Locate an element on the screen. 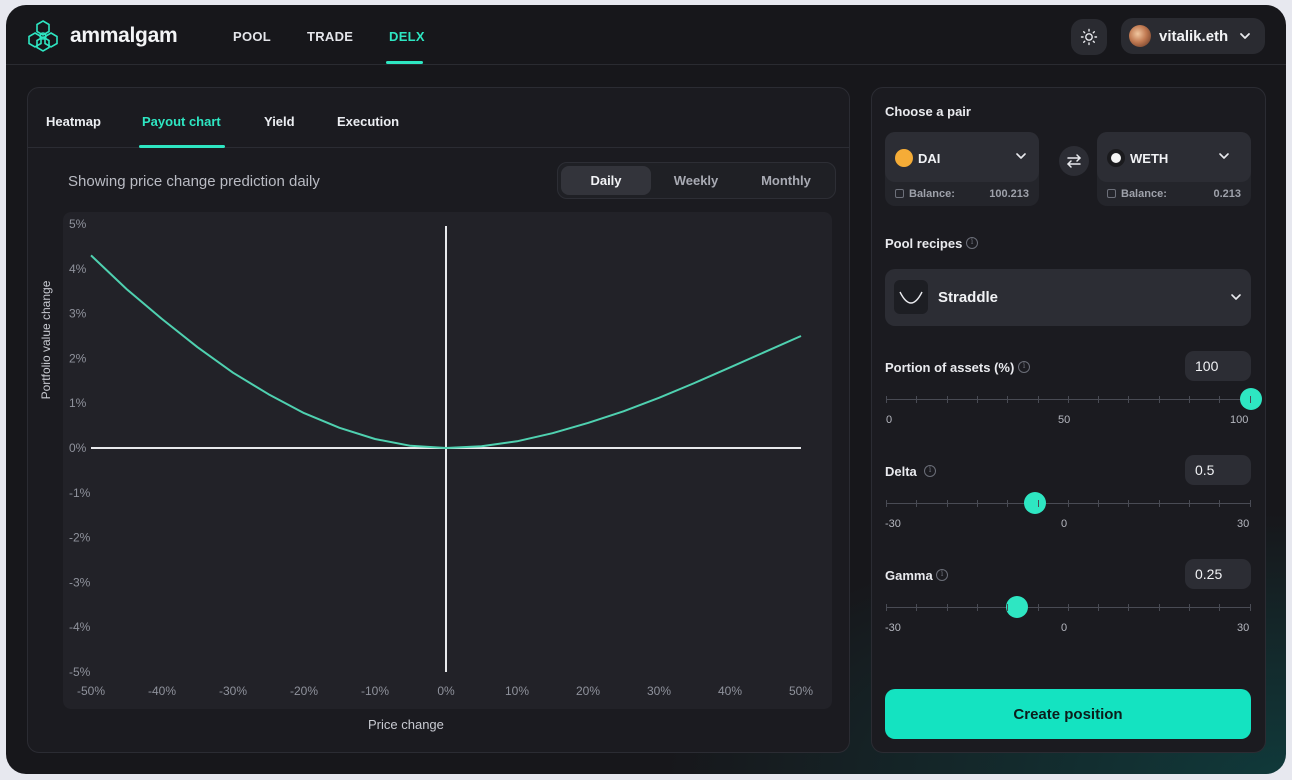  account-name: vitalik.eth is located at coordinates (1194, 36).